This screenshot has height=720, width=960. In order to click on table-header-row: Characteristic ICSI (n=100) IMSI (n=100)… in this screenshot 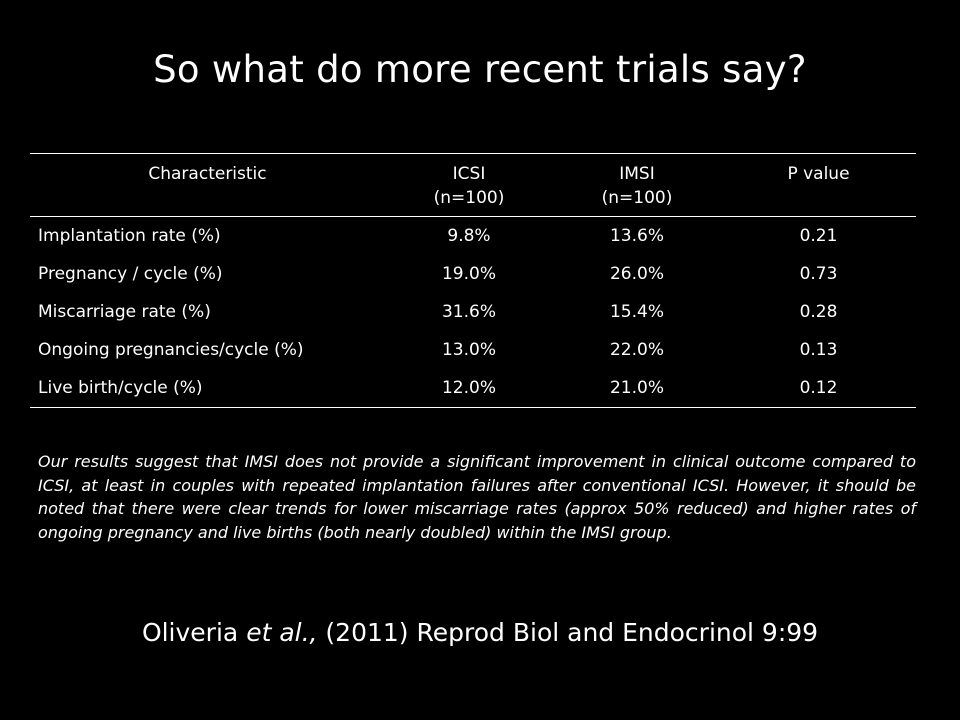, I will do `click(473, 185)`.